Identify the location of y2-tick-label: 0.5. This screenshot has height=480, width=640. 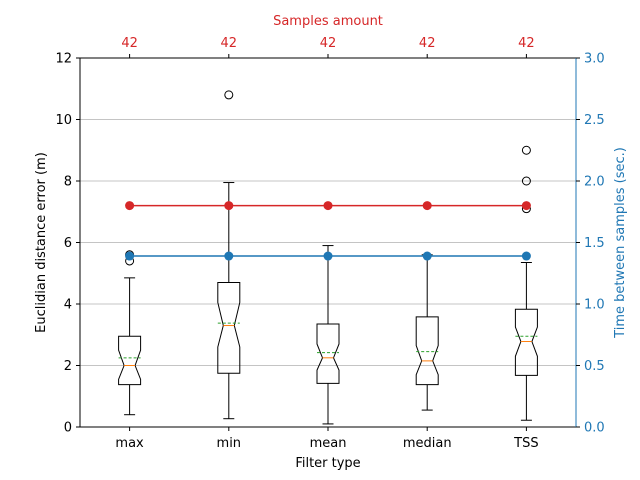
(594, 366).